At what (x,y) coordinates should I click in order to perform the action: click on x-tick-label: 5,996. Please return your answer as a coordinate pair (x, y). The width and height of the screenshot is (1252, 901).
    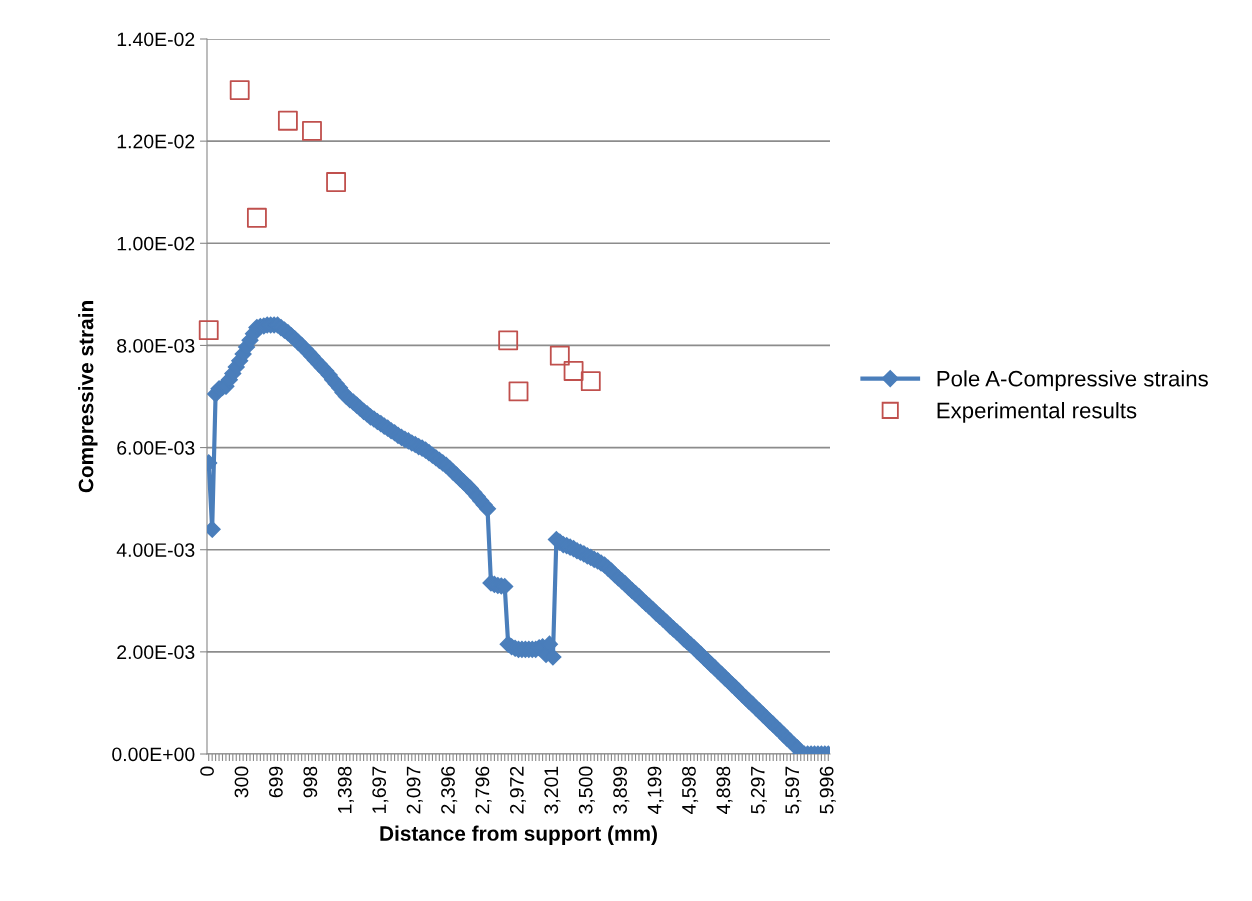
    Looking at the image, I should click on (827, 790).